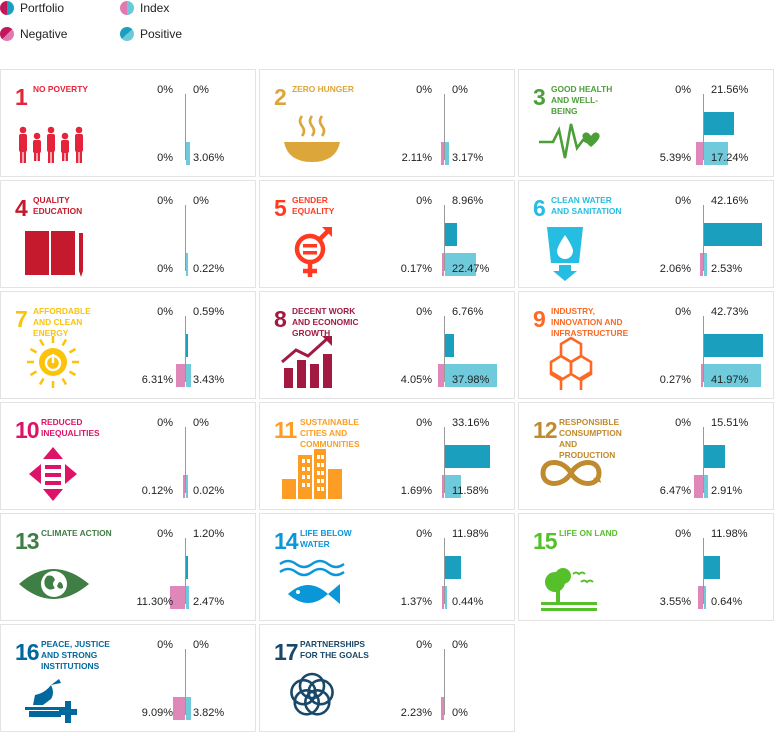 The height and width of the screenshot is (736, 780). I want to click on sdg-card-15: 15 LIFE ON LAND 0% 11.98% 3.55% 0.64%, so click(646, 567).